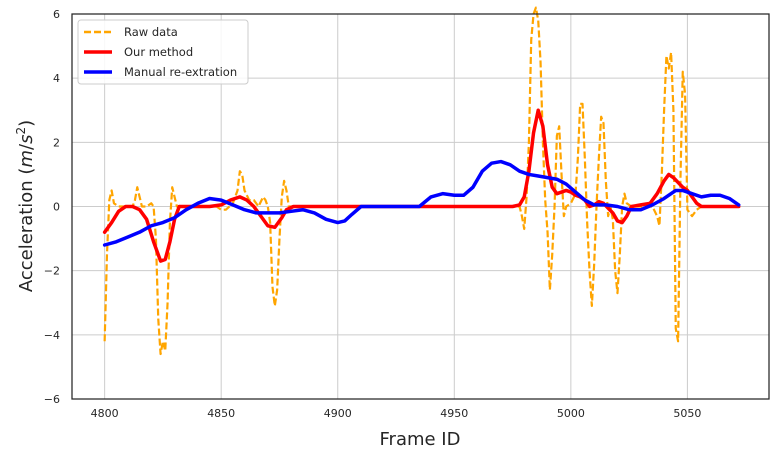 The width and height of the screenshot is (779, 459). I want to click on legend-label-raw-data: Raw data, so click(151, 32).